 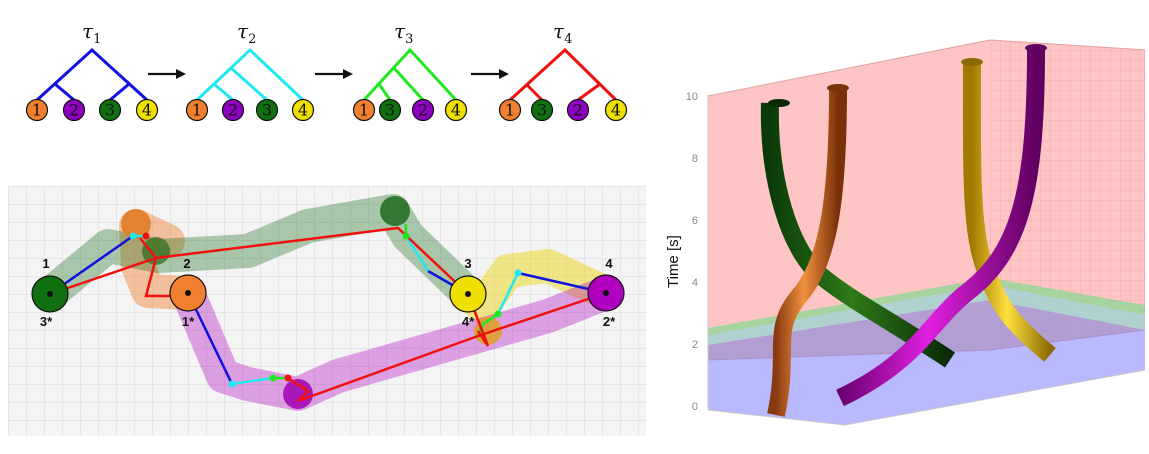 I want to click on agent-3-label: 3, so click(x=467, y=263).